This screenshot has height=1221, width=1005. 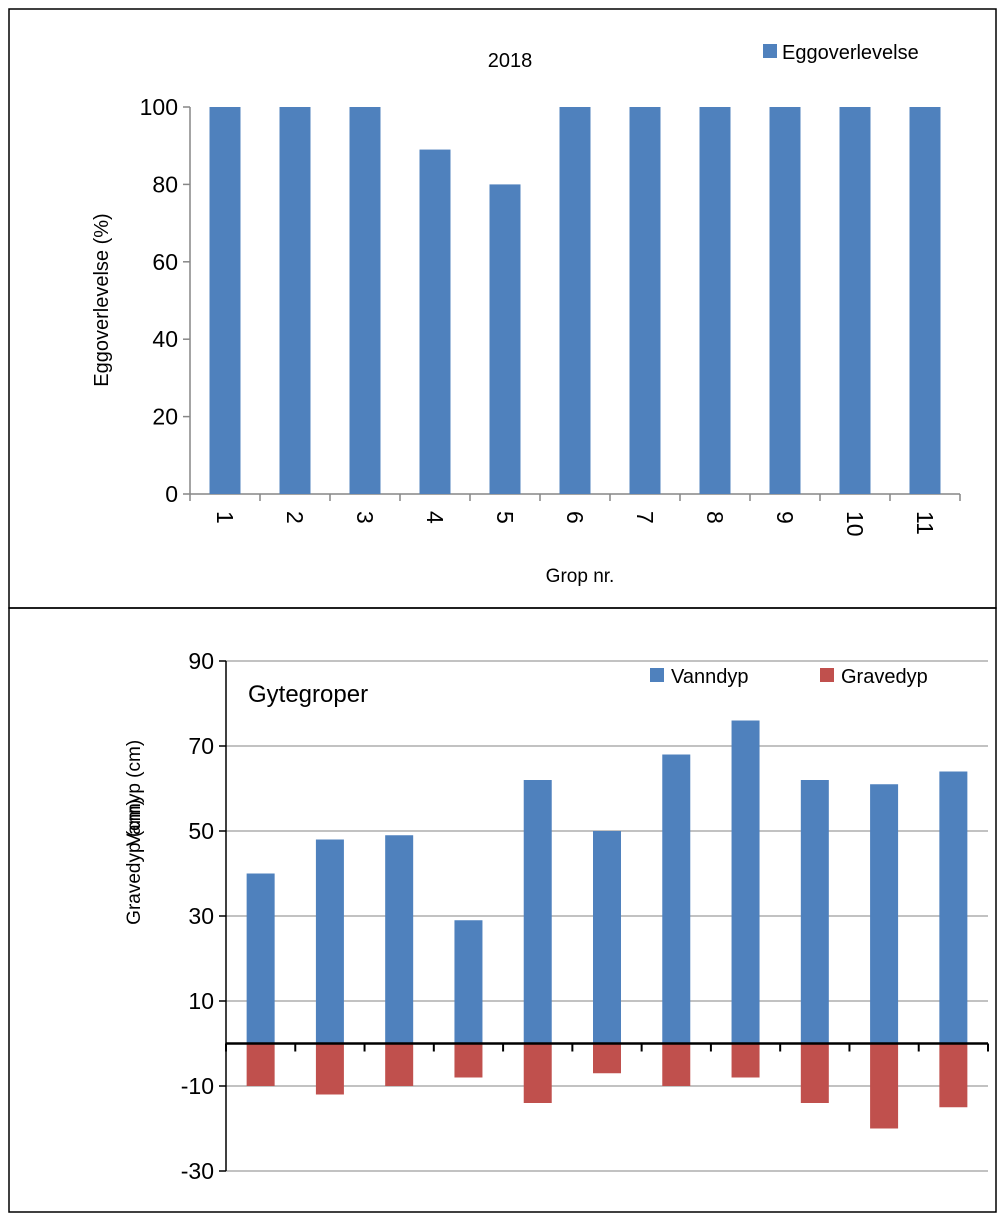 I want to click on chart2-legend-label-vanndyp: Vanndyp, so click(x=709, y=677).